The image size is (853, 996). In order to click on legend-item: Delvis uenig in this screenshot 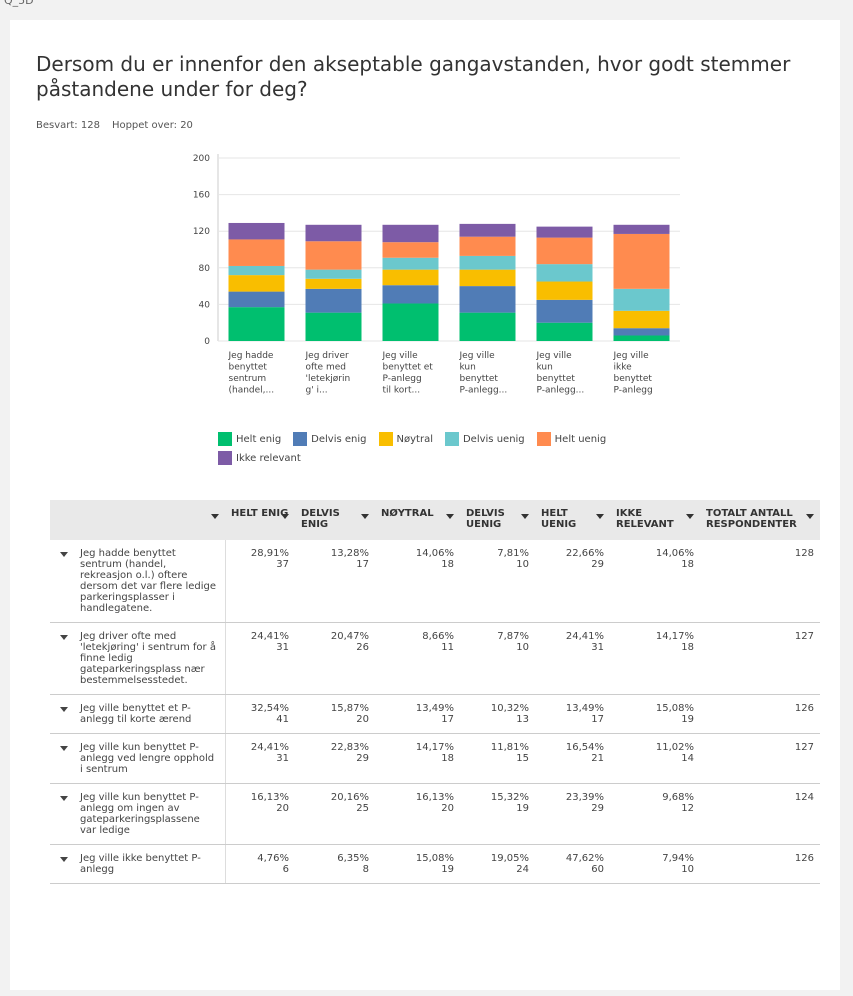, I will do `click(484, 439)`.